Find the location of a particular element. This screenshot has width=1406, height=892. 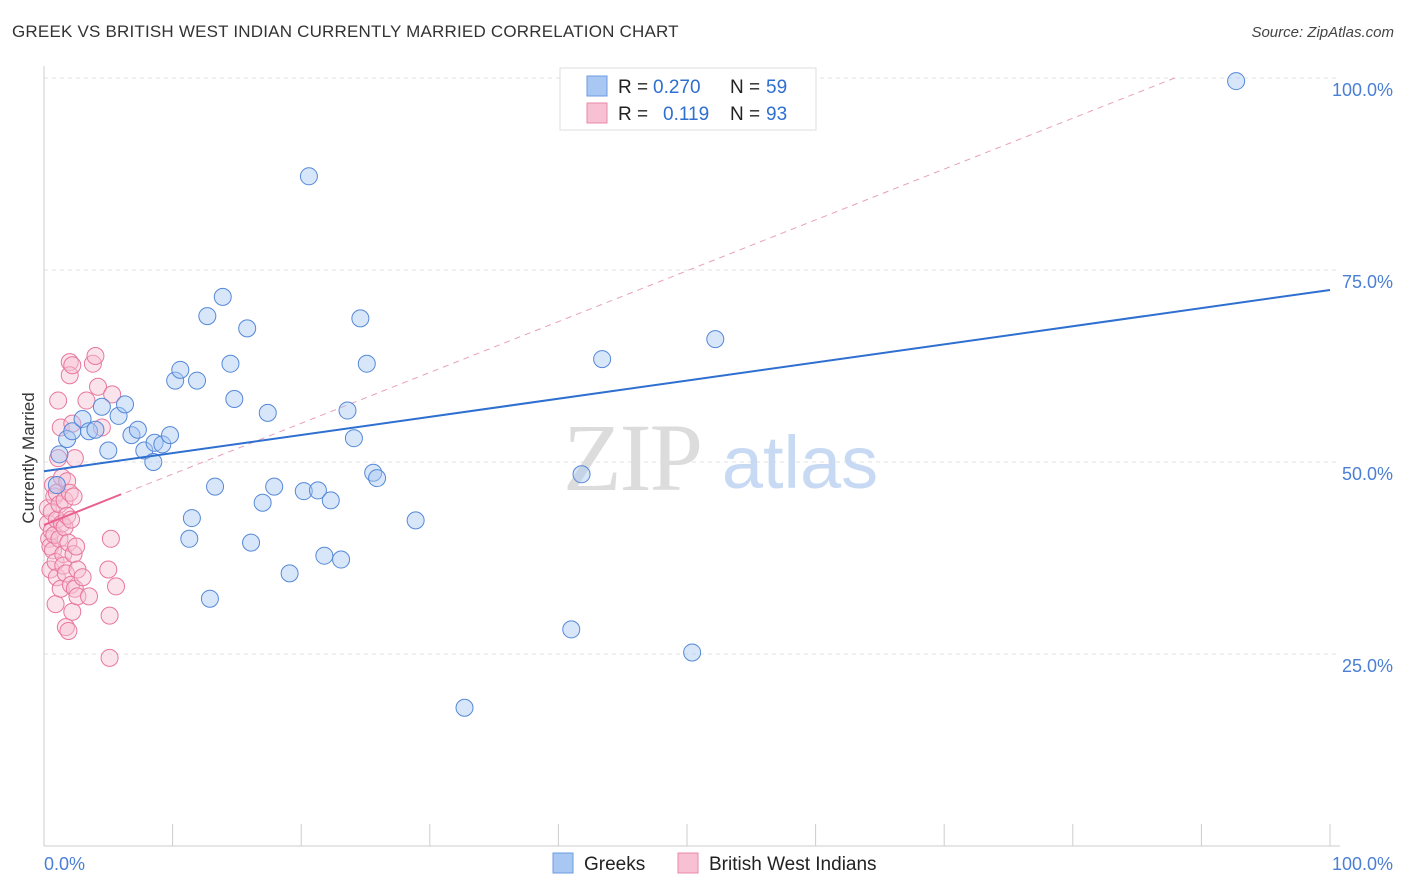

y-tick-3: 100.0% is located at coordinates (1362, 90).